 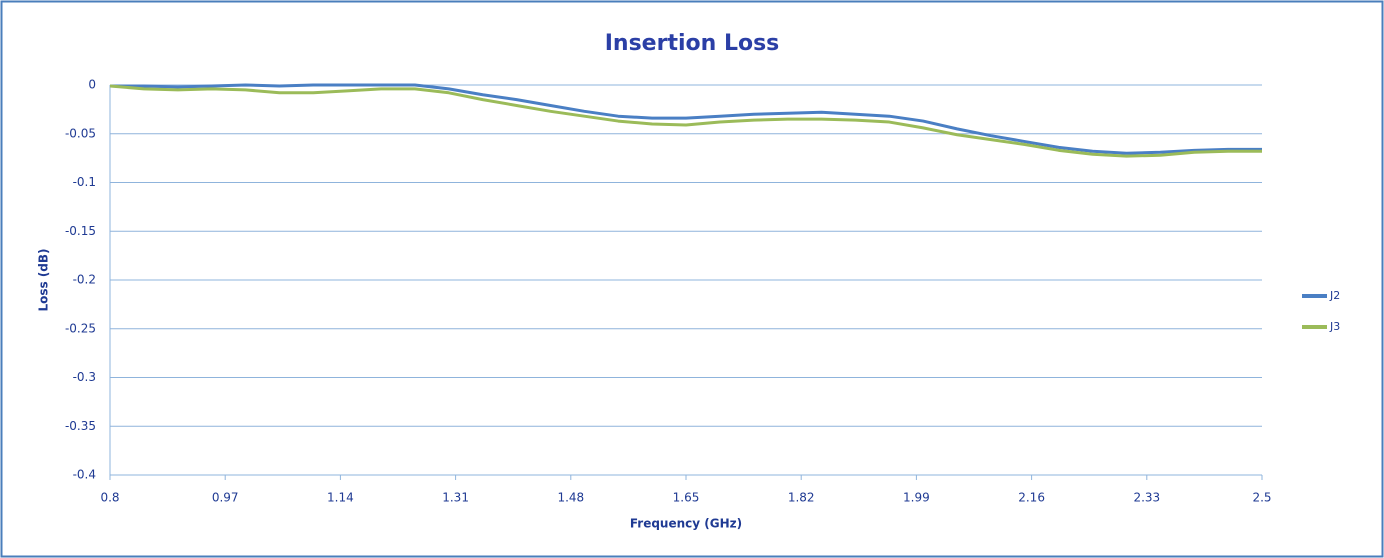 What do you see at coordinates (686, 524) in the screenshot?
I see `x-axis-label: Frequency (GHz)` at bounding box center [686, 524].